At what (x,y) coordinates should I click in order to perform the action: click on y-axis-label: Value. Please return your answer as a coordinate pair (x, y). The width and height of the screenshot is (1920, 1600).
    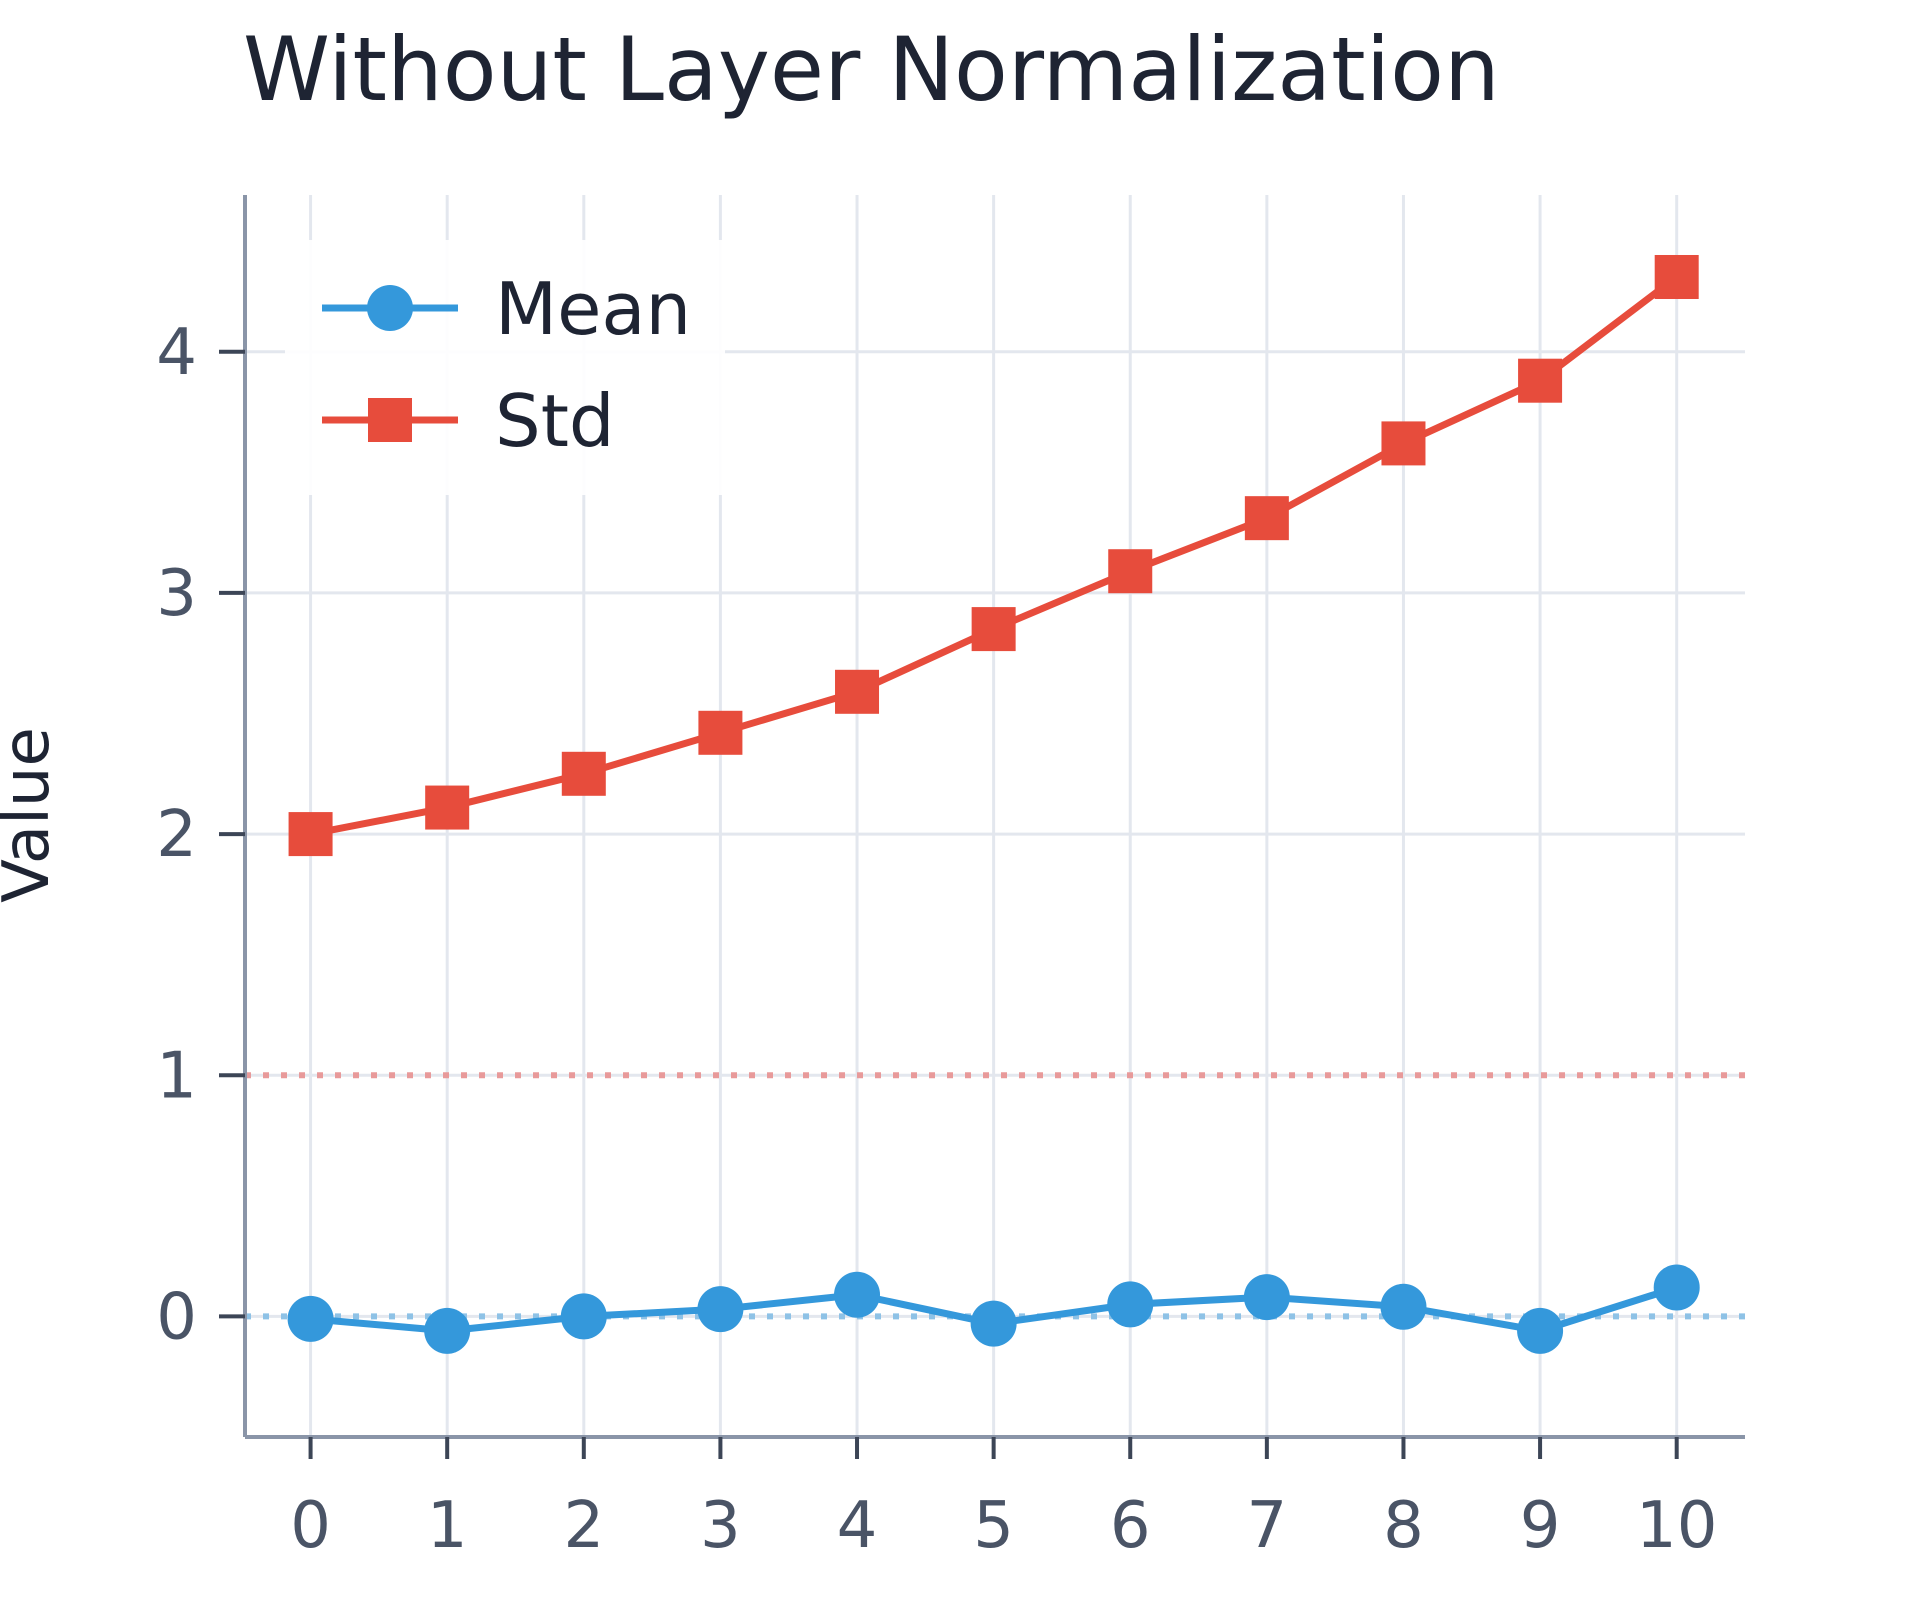
    Looking at the image, I should click on (32, 815).